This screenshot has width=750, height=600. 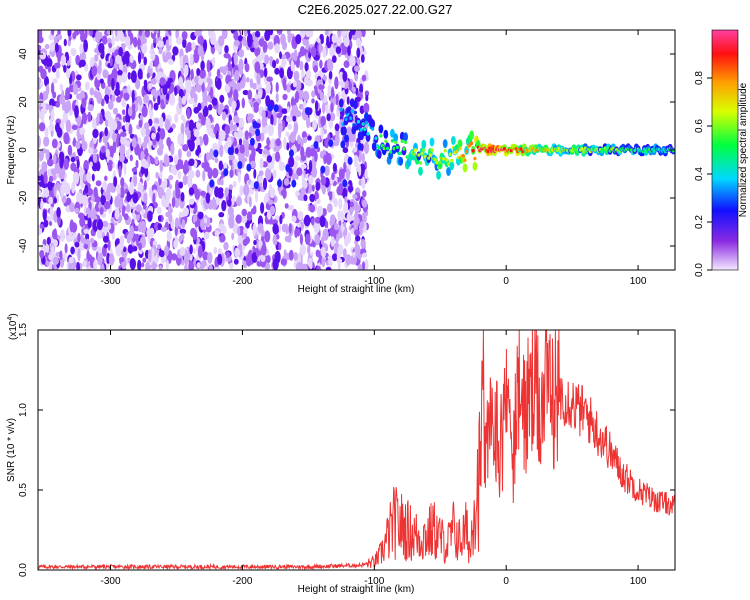 I want to click on x-tick-label: -300, so click(x=111, y=281).